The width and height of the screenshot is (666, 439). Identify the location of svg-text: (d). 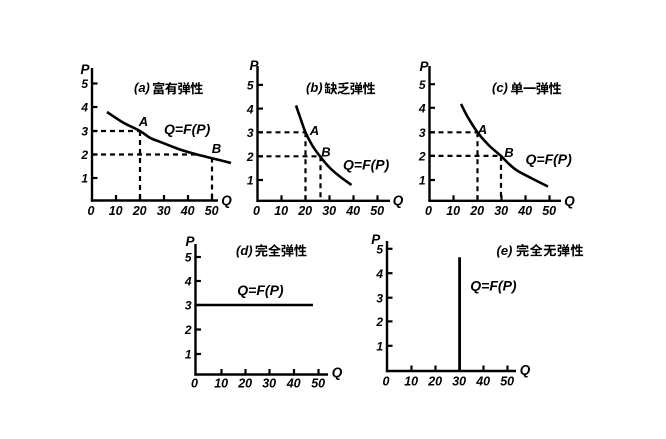
(244, 250).